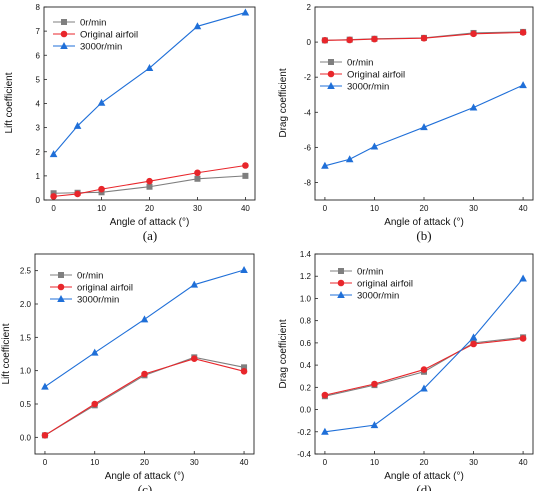  What do you see at coordinates (38, 176) in the screenshot?
I see `y-tick-label: 1` at bounding box center [38, 176].